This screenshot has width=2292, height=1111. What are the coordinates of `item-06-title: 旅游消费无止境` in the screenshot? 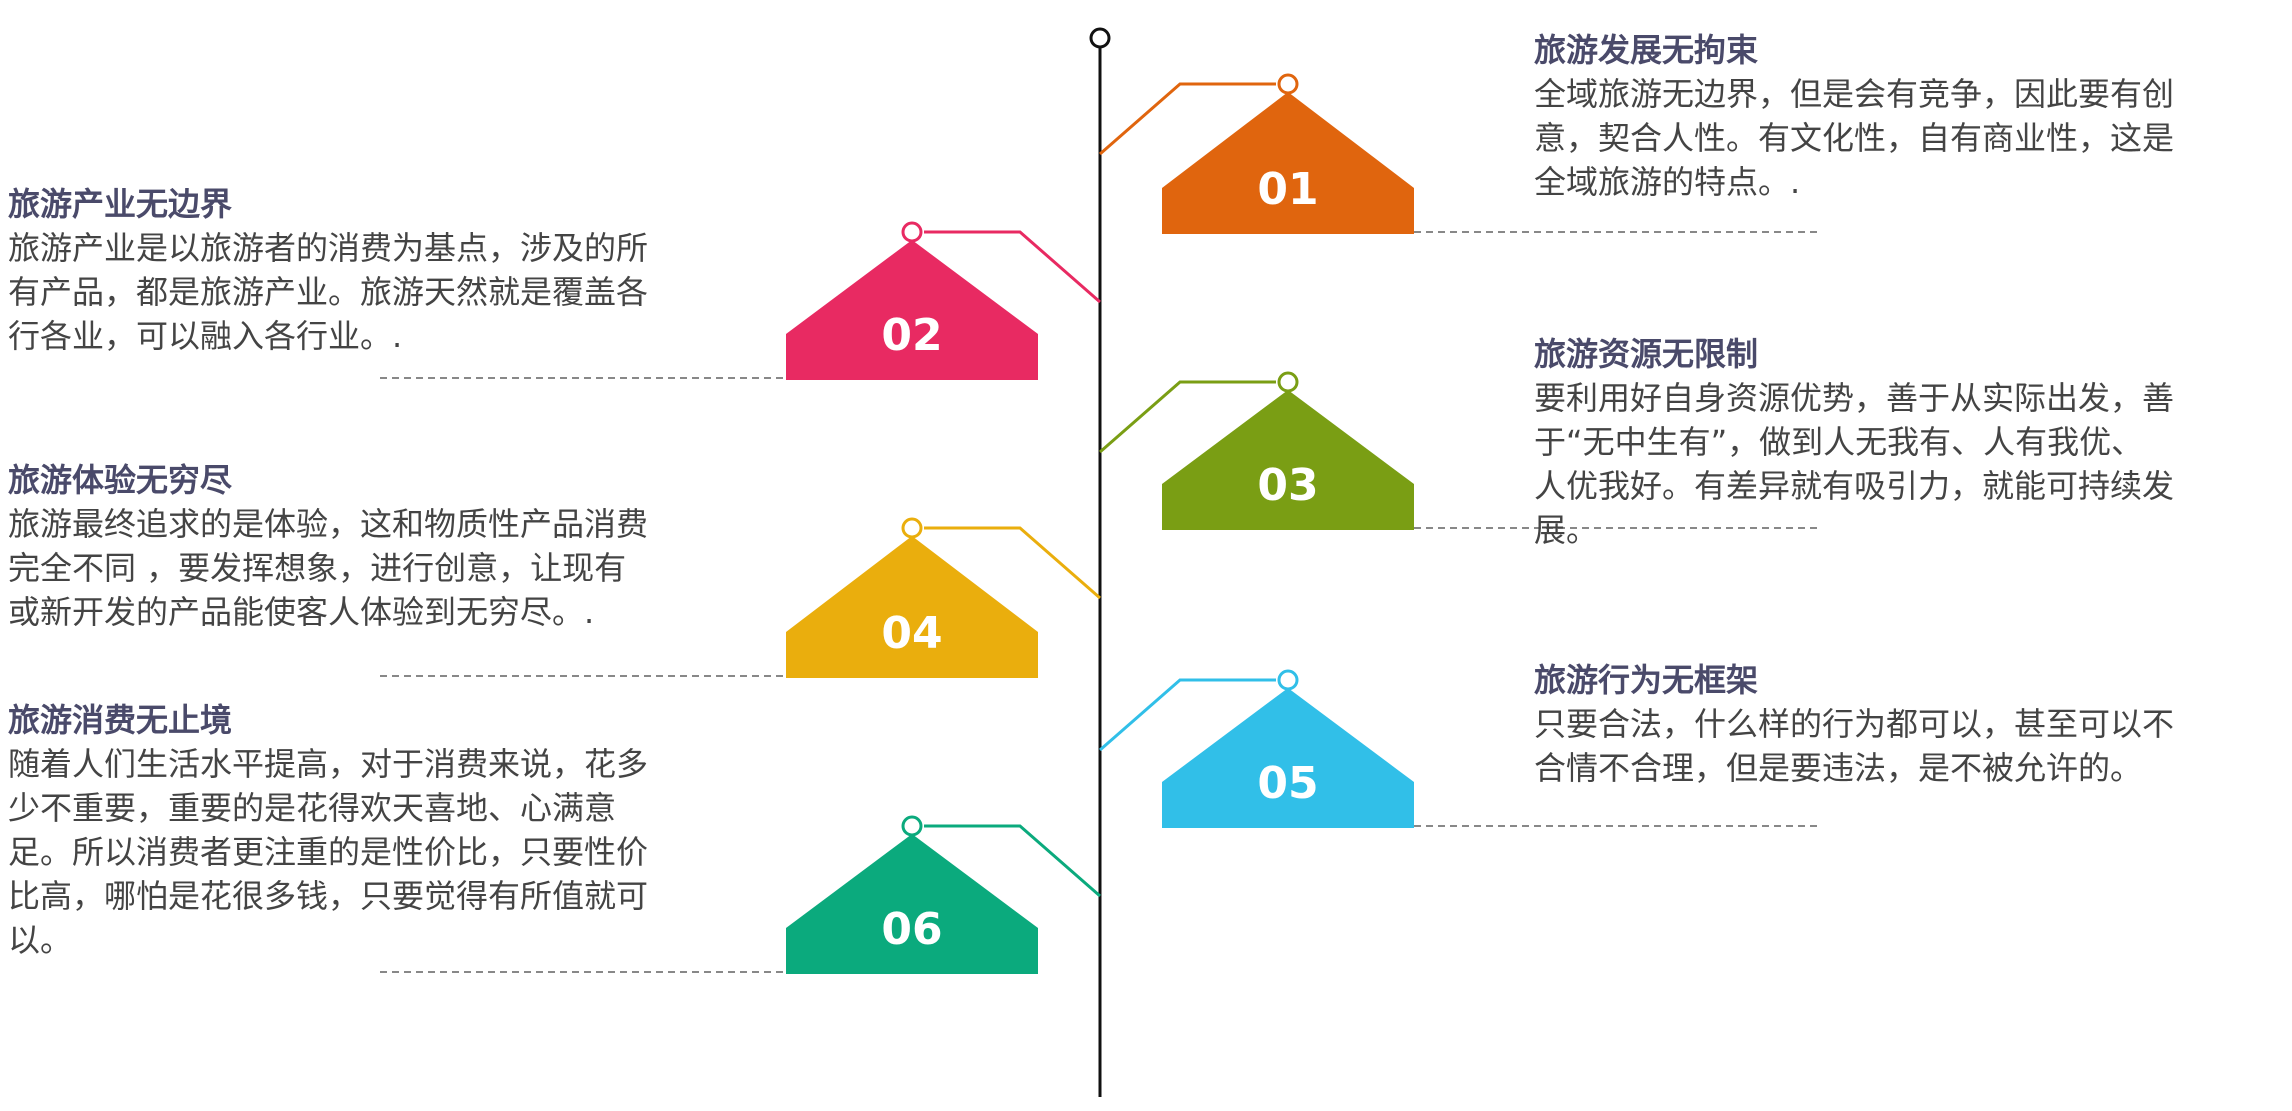 It's located at (120, 720).